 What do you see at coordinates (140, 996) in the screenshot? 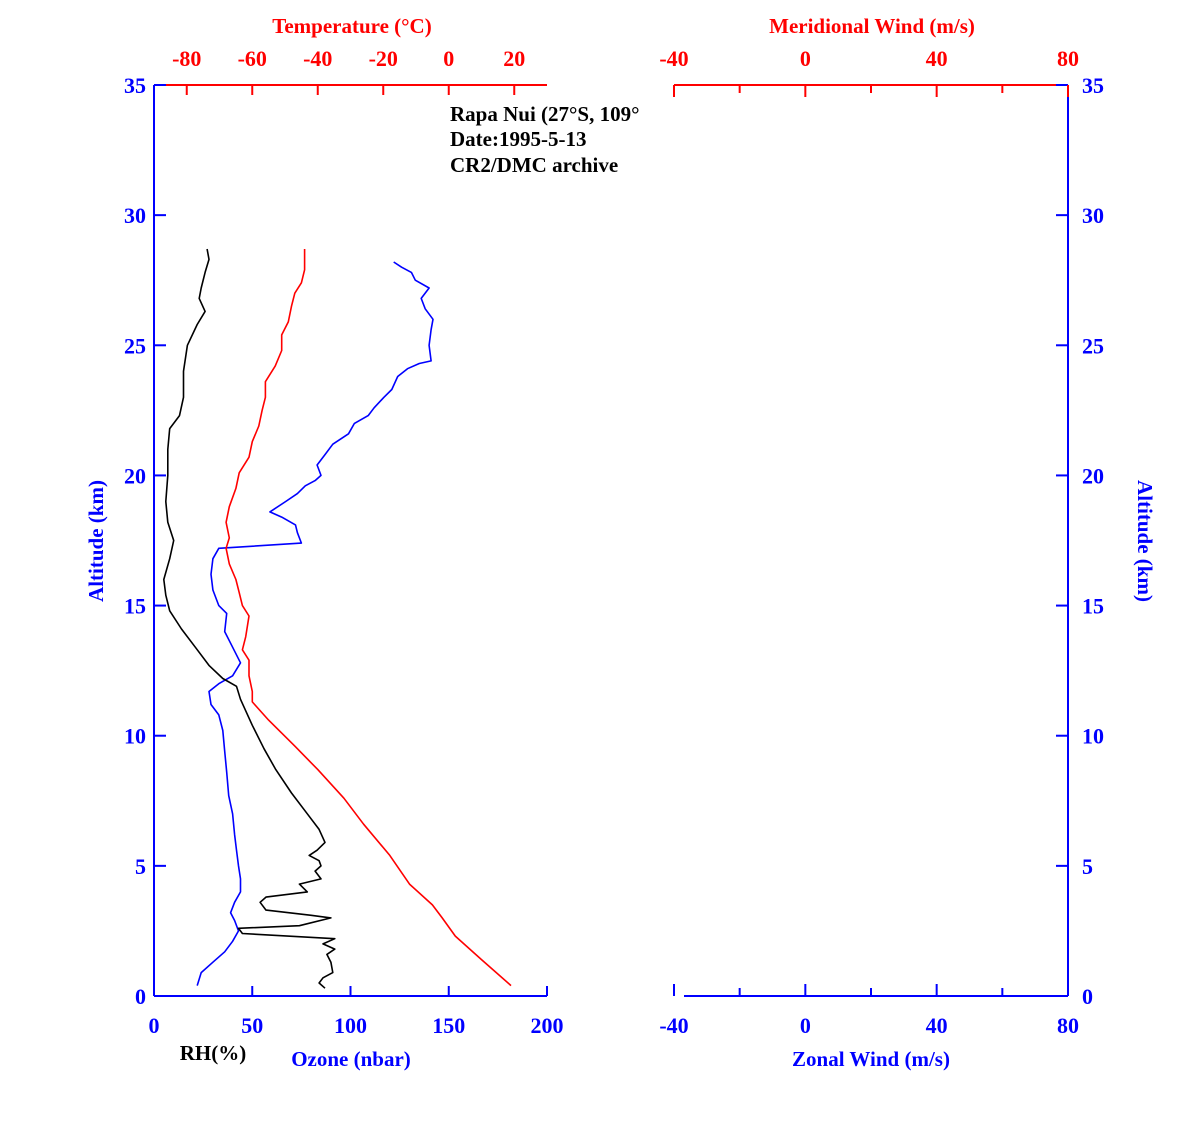
I see `left-altitude-tick-label: 0` at bounding box center [140, 996].